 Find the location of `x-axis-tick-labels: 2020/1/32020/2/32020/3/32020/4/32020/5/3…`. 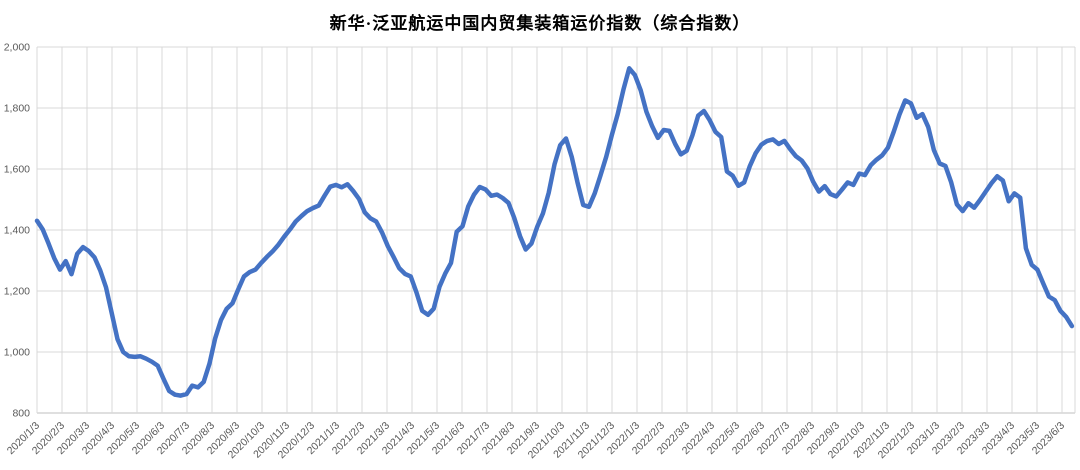

x-axis-tick-labels: 2020/1/32020/2/32020/3/32020/4/32020/5/3… is located at coordinates (536, 441).